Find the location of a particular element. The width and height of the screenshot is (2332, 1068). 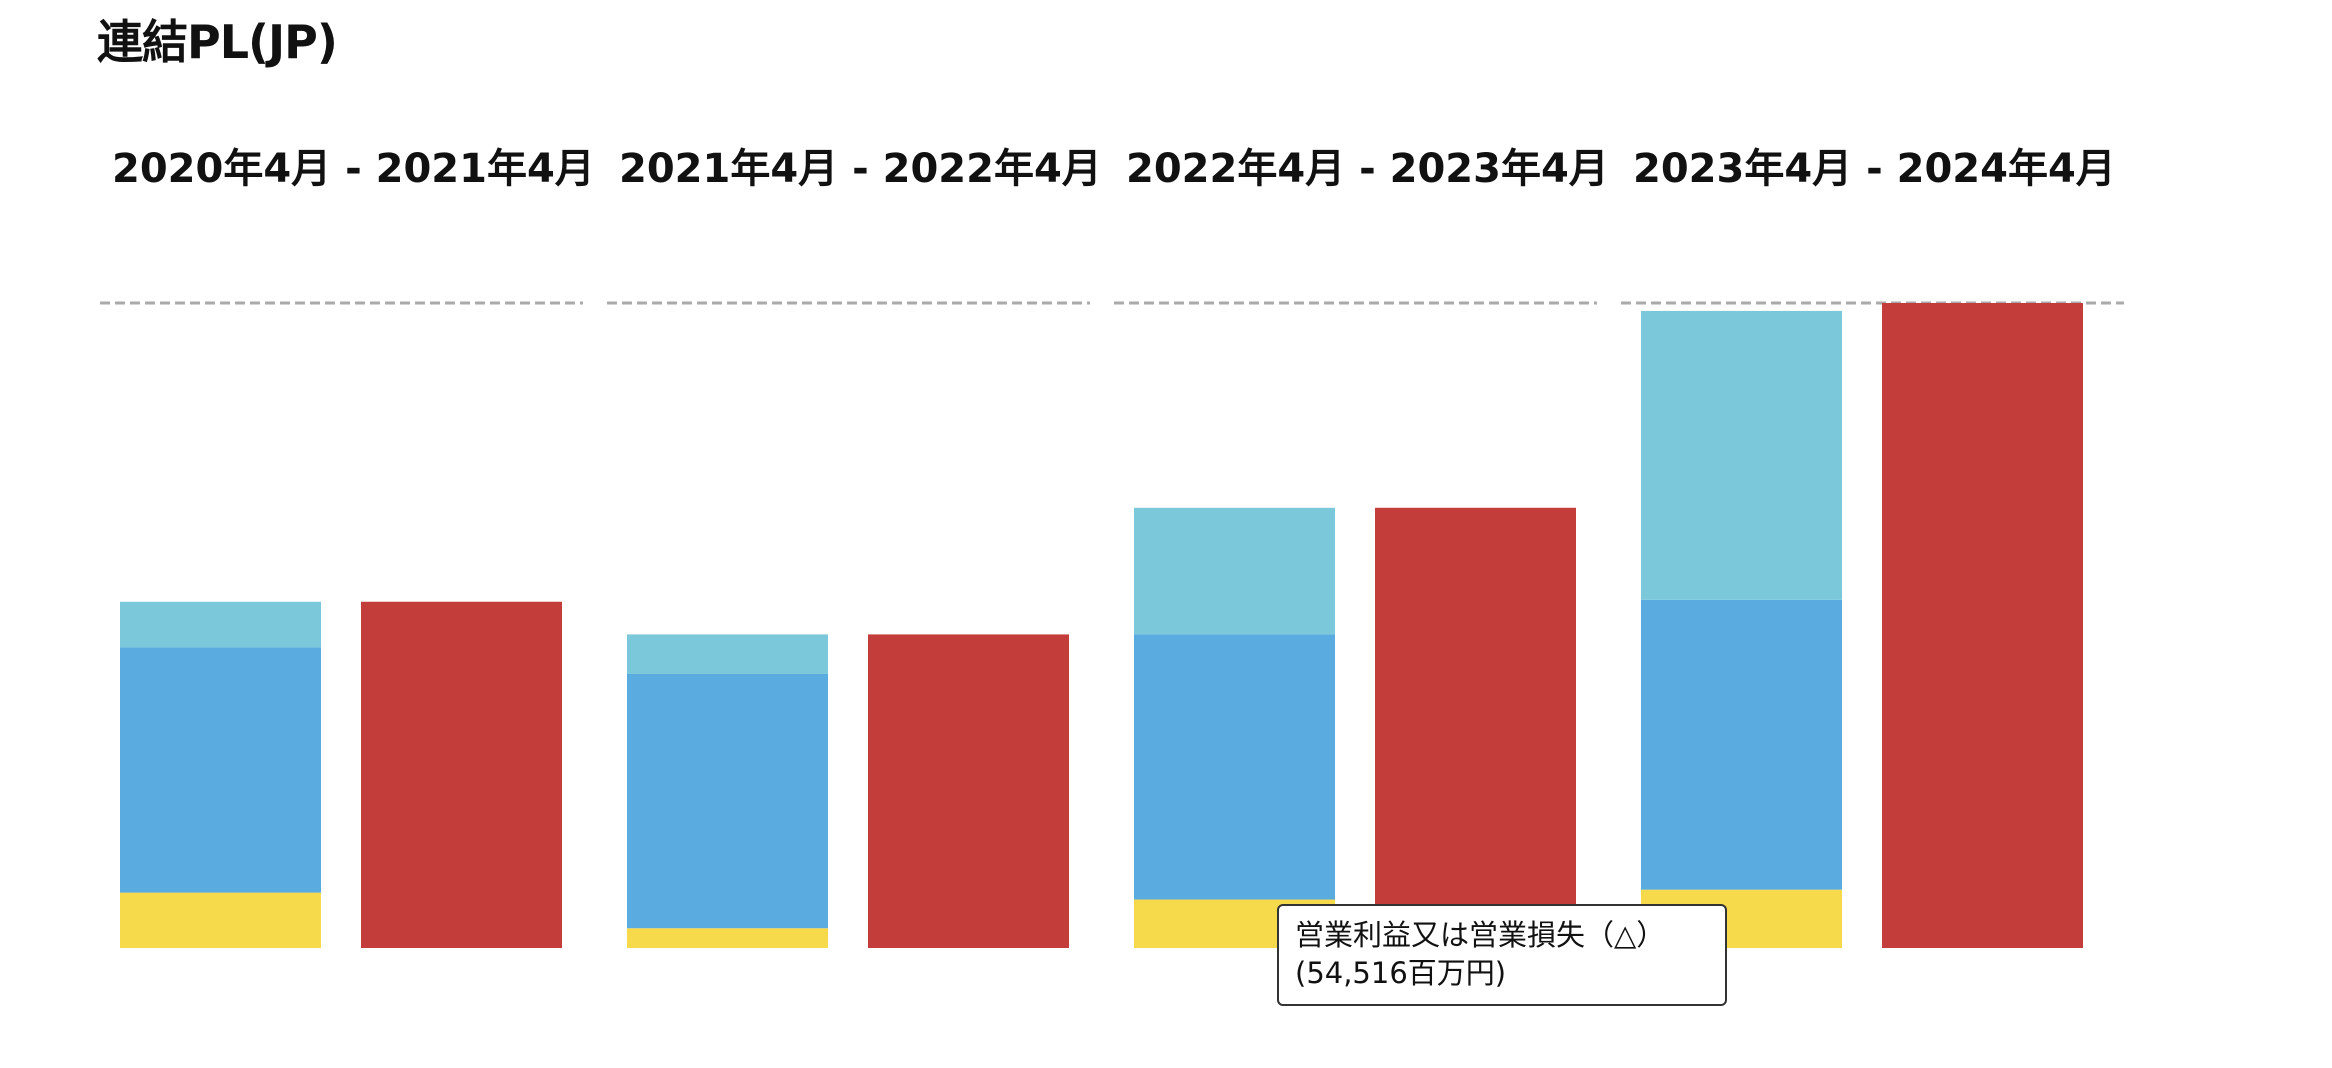

period-label-1: 2020年4月 - 2021年4月 is located at coordinates (353, 169).